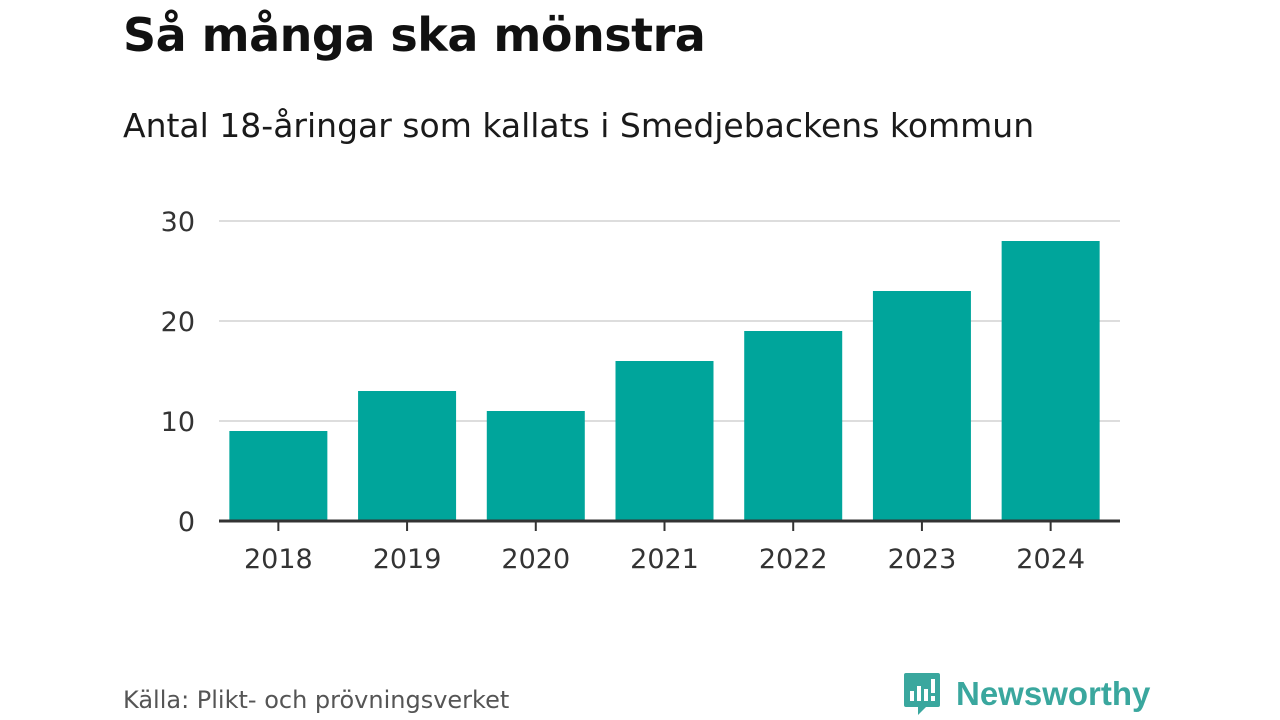 The height and width of the screenshot is (720, 1280). Describe the element at coordinates (407, 456) in the screenshot. I see `bar-2019` at that location.